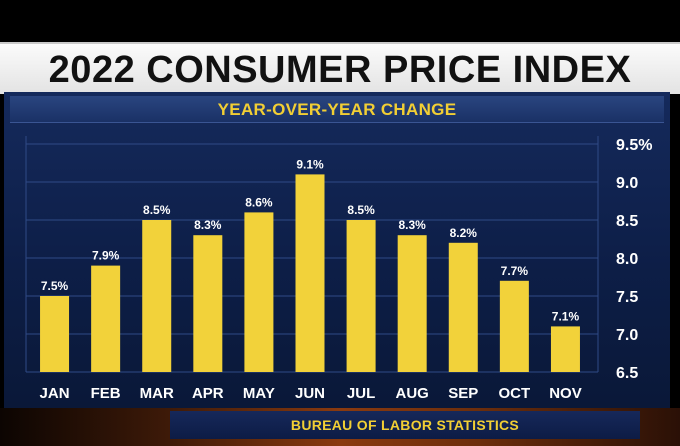 Image resolution: width=680 pixels, height=446 pixels. I want to click on x-tick-label: JUL, so click(361, 393).